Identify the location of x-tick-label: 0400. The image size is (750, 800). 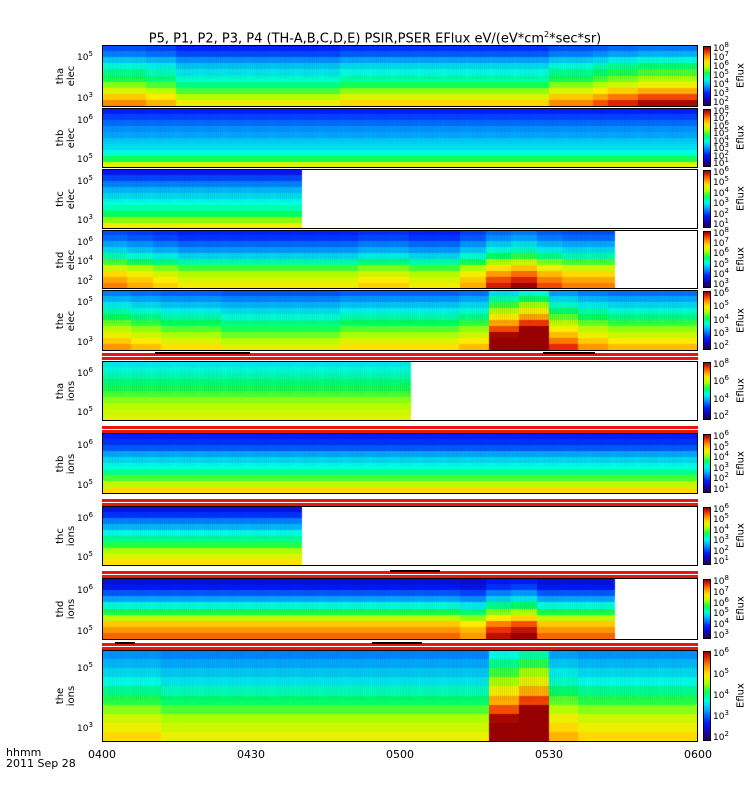
(102, 754).